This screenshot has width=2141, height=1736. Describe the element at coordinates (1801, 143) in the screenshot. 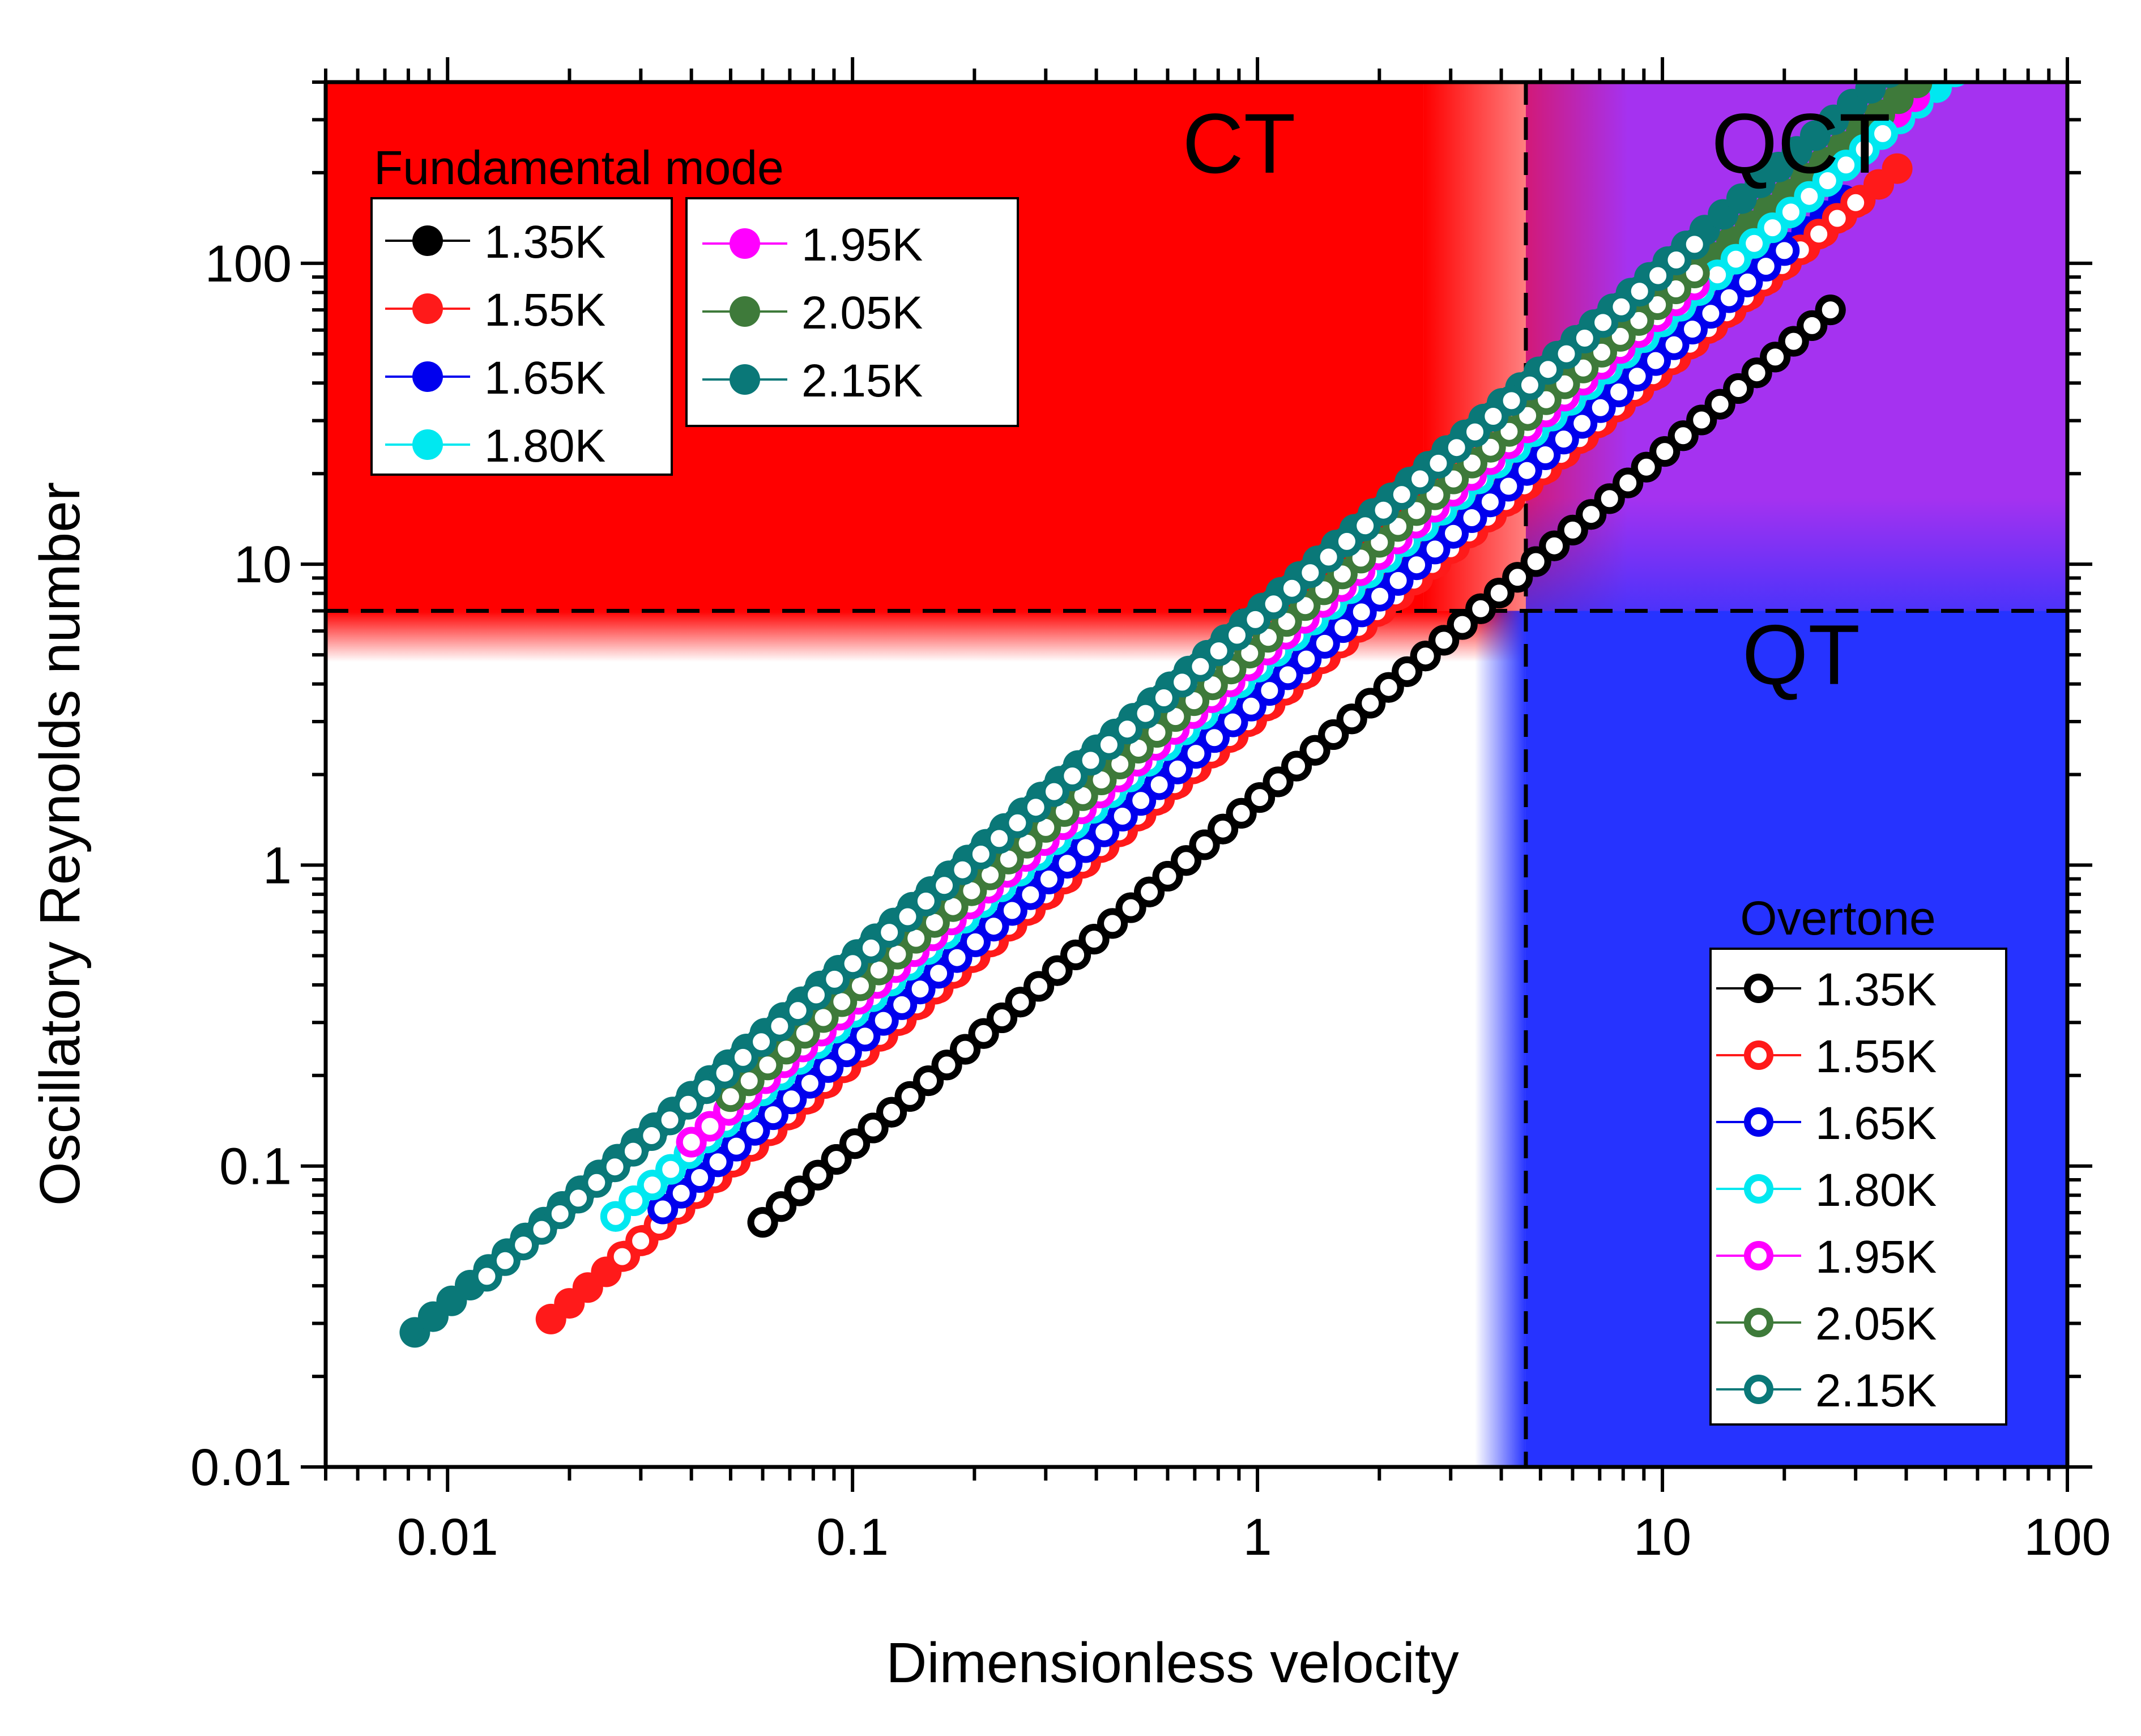

I see `region-label-qct: QCT` at that location.